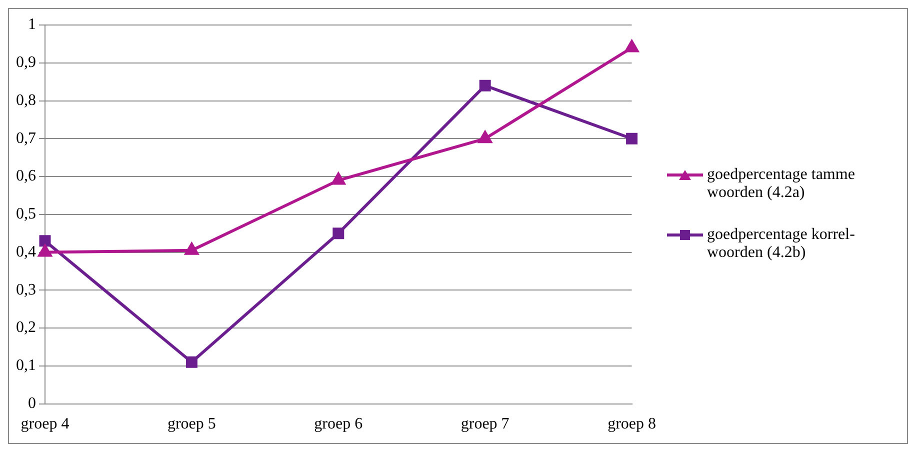 This screenshot has width=920, height=454. Describe the element at coordinates (26, 138) in the screenshot. I see `y-tick-label: 0,7` at that location.